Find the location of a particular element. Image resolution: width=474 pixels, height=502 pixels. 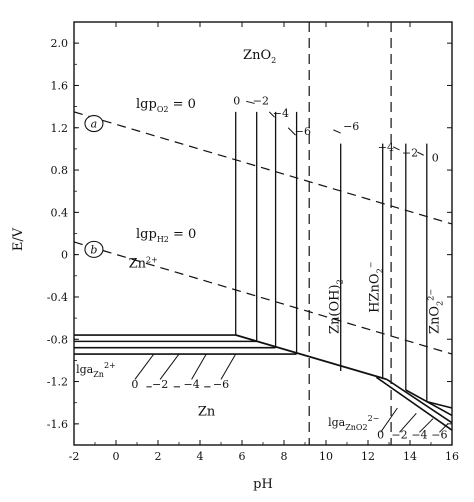

x-tick-label: 16 is located at coordinates (452, 456).